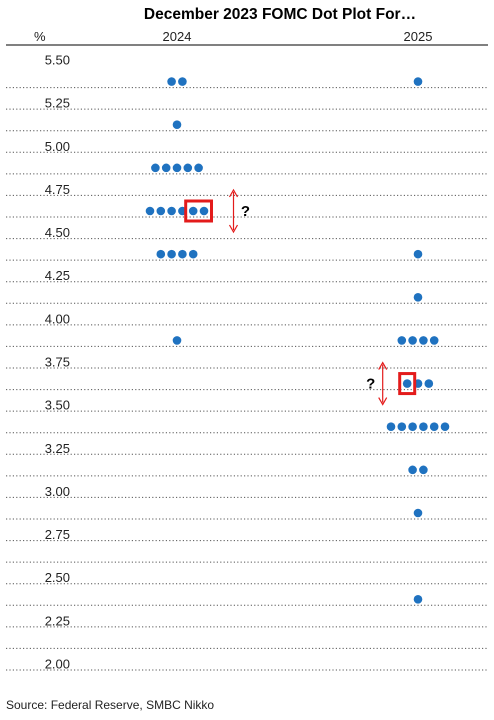  What do you see at coordinates (57, 232) in the screenshot?
I see `y-tick-label: 4.50` at bounding box center [57, 232].